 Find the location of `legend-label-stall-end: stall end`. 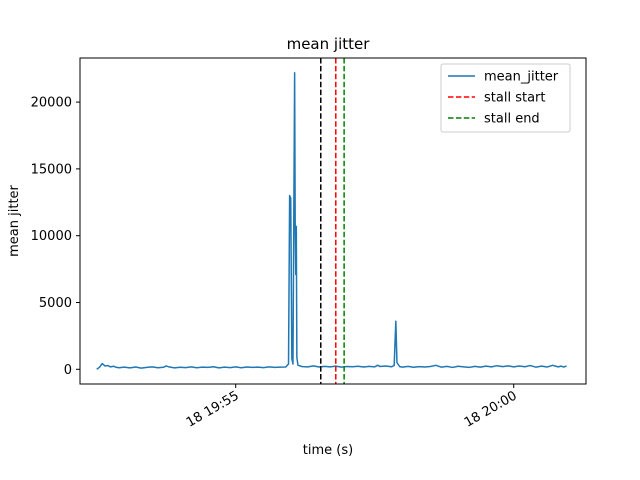

legend-label-stall-end: stall end is located at coordinates (512, 119).